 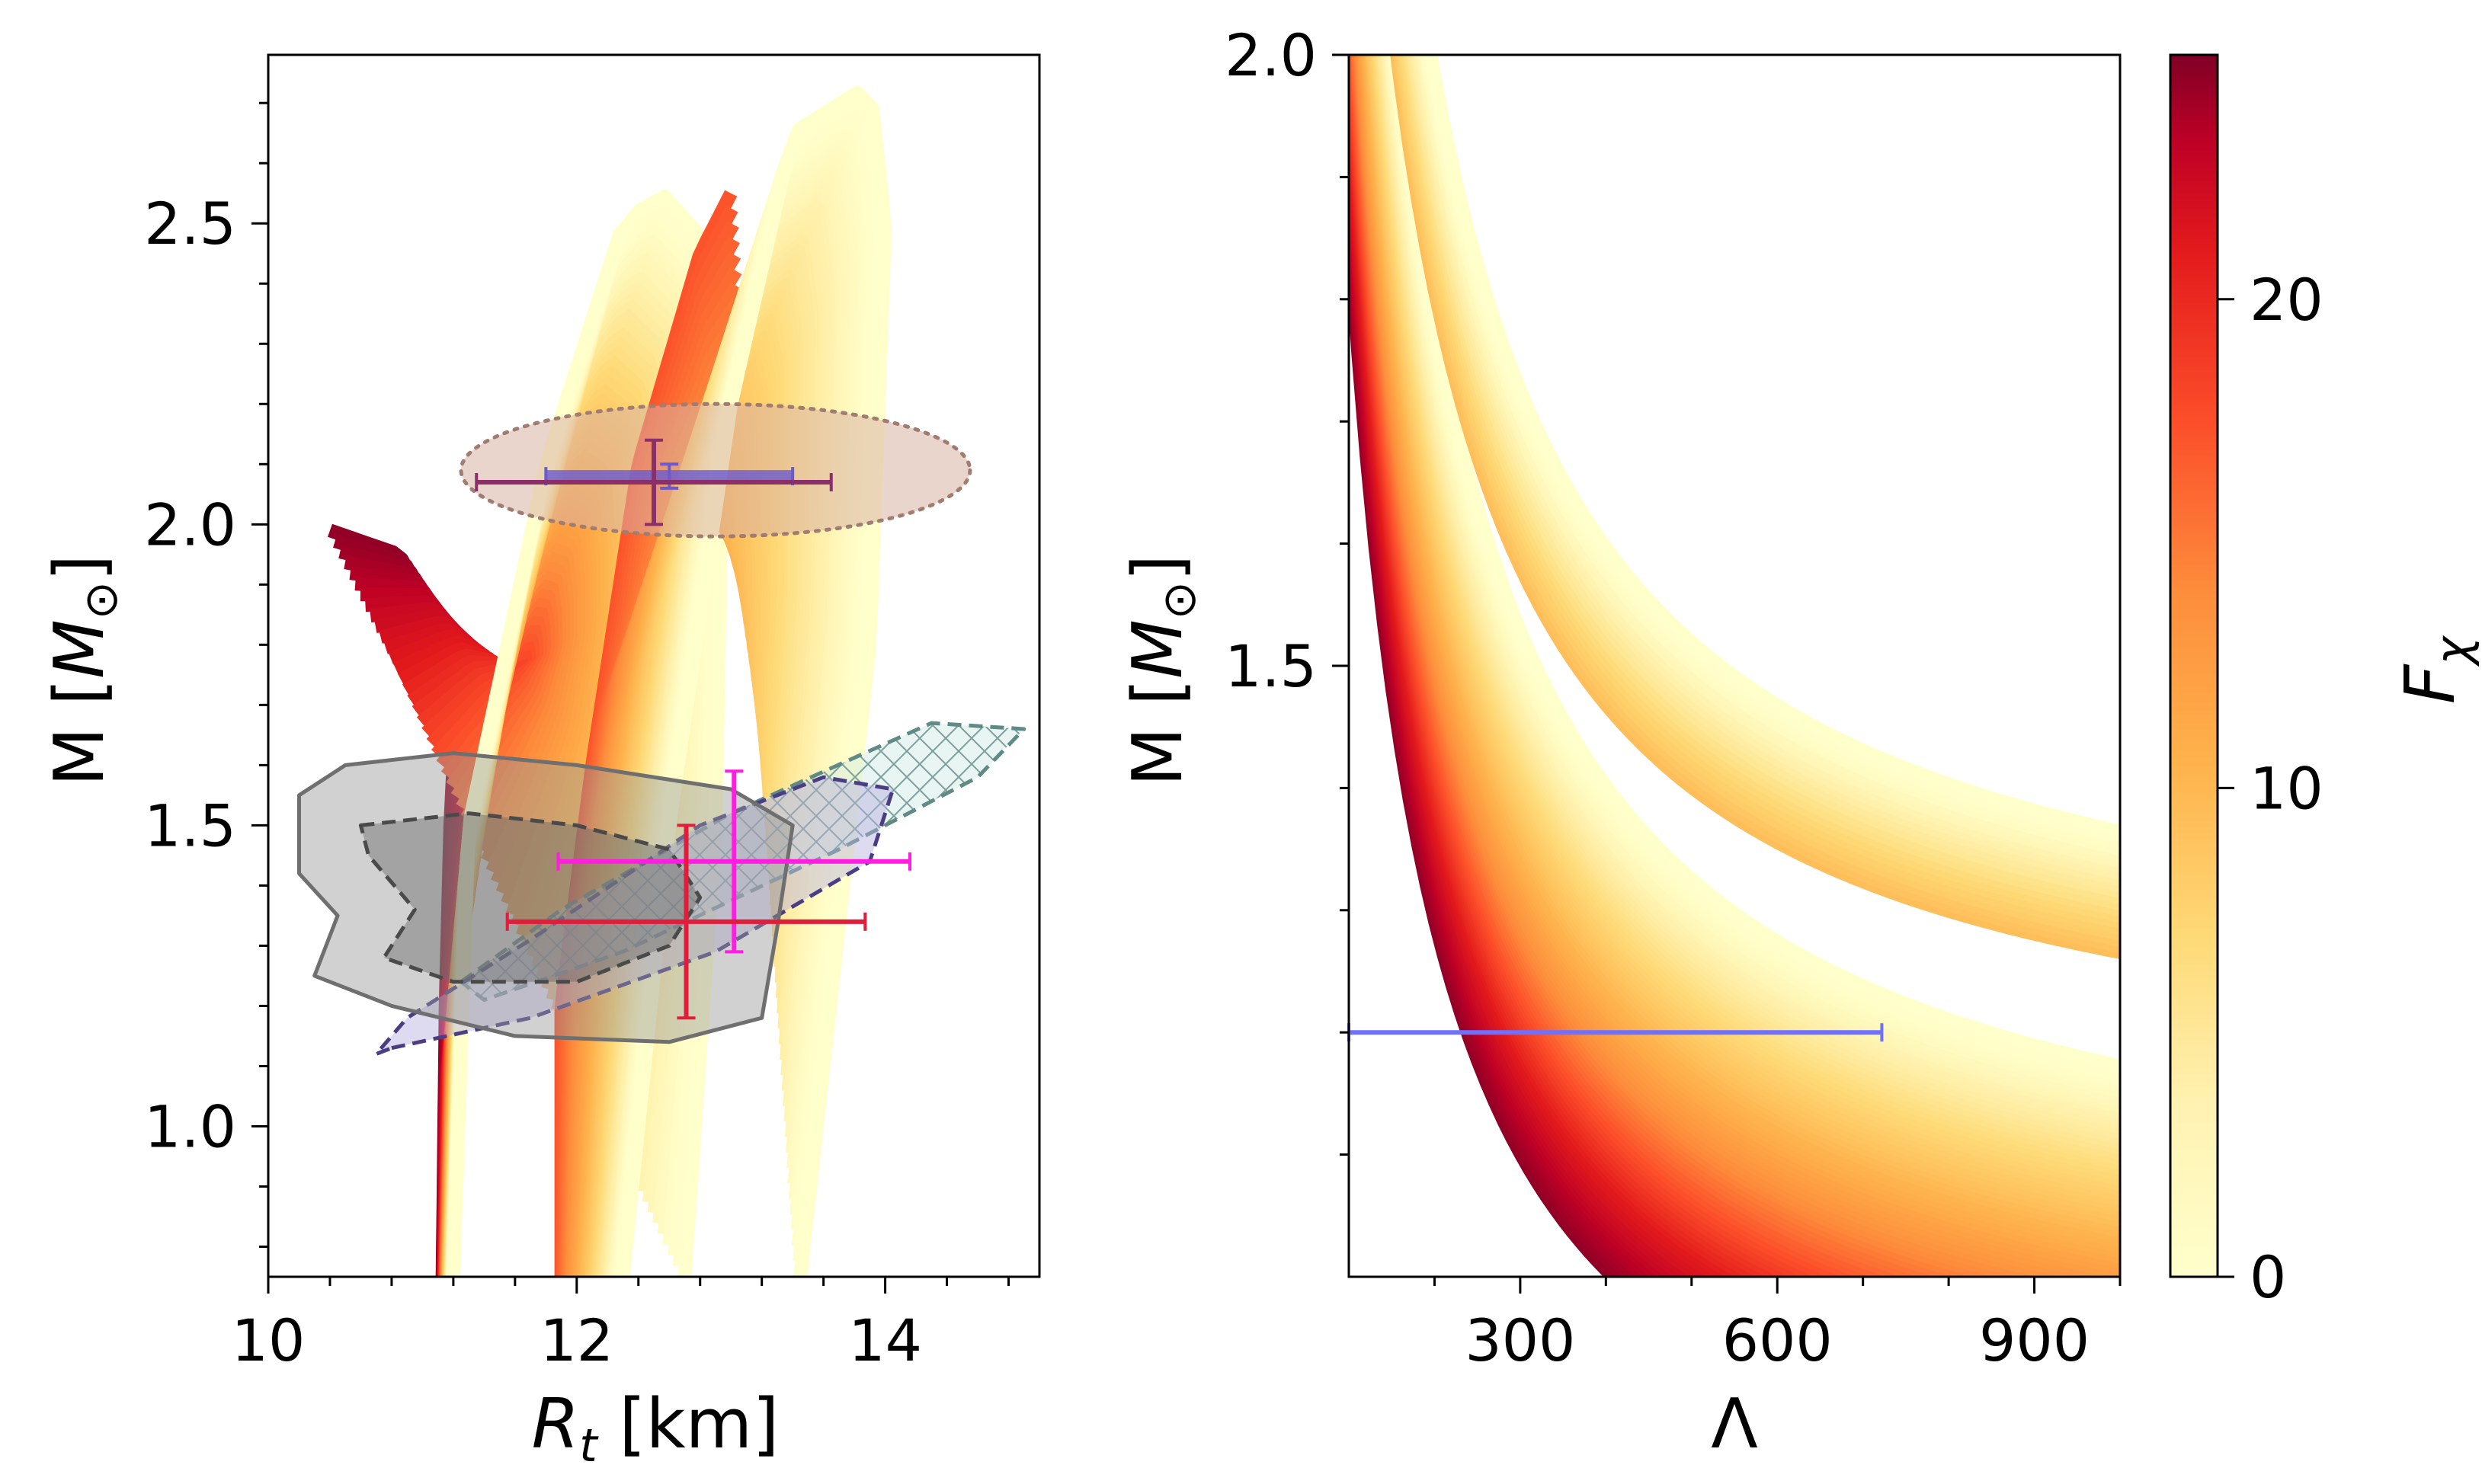 I want to click on colorbar-tick-label-10: 10, so click(x=2286, y=788).